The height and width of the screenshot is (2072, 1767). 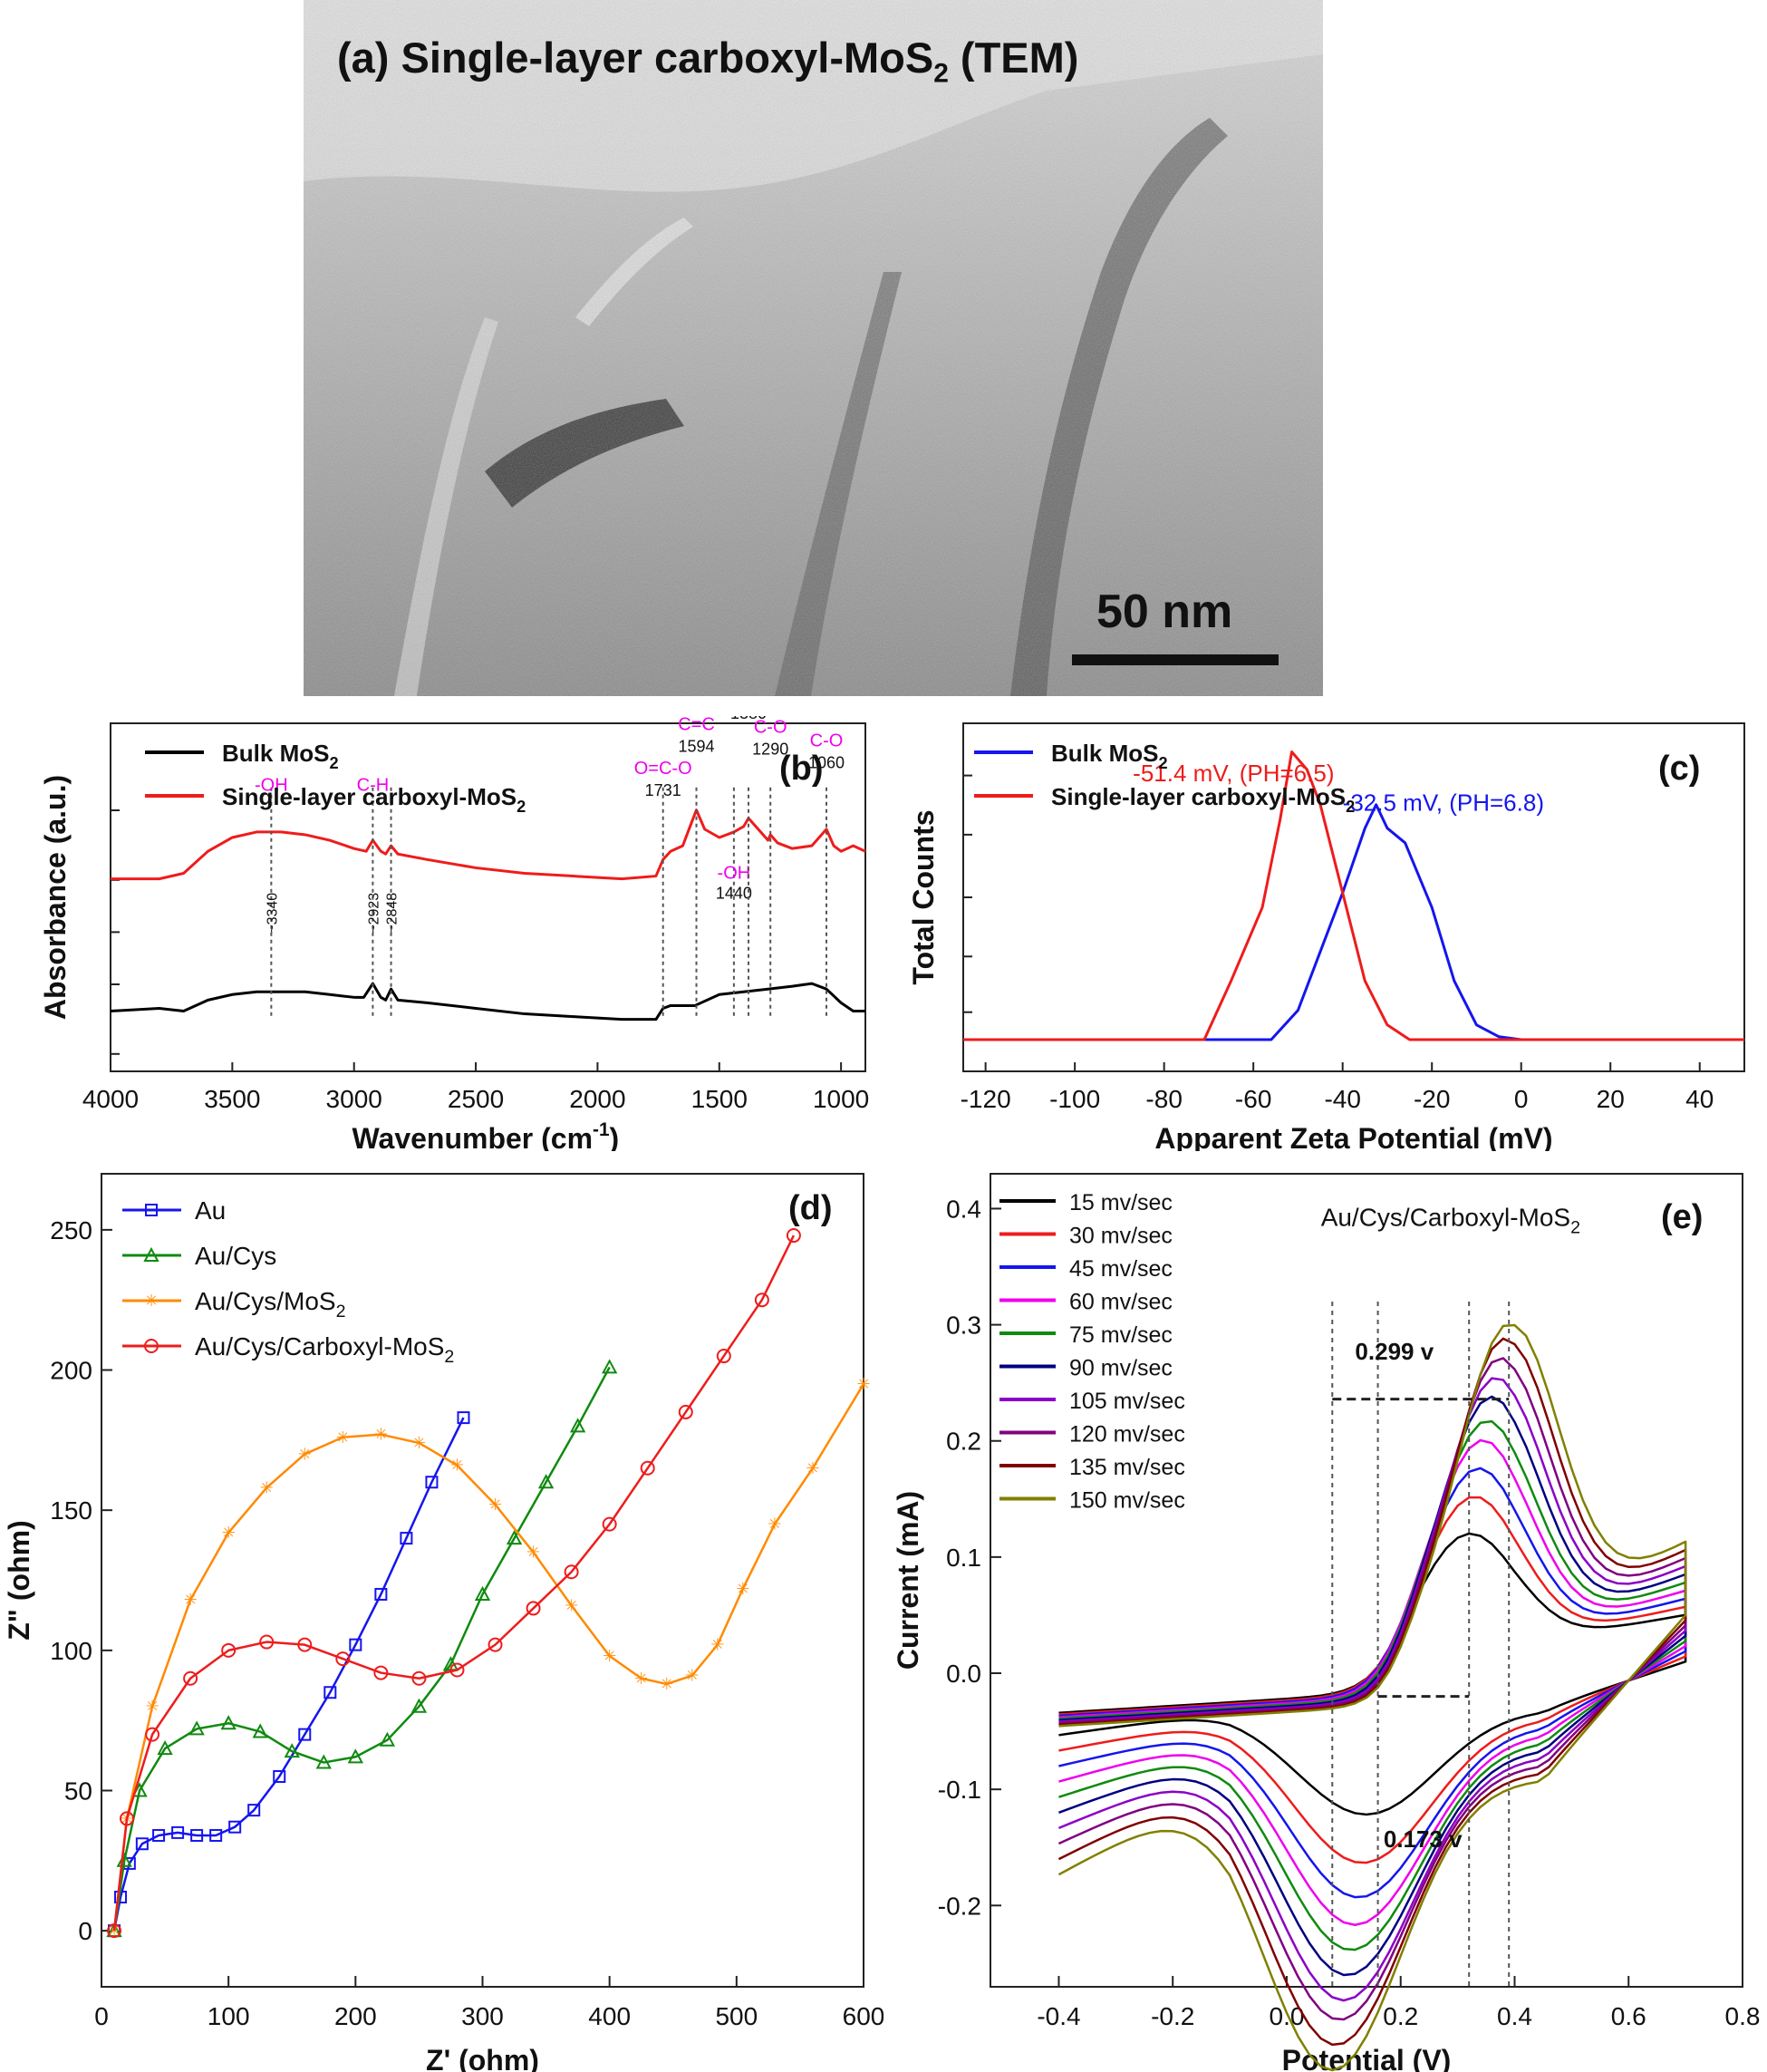 I want to click on y-tick-label: 0.2, so click(x=963, y=1442).